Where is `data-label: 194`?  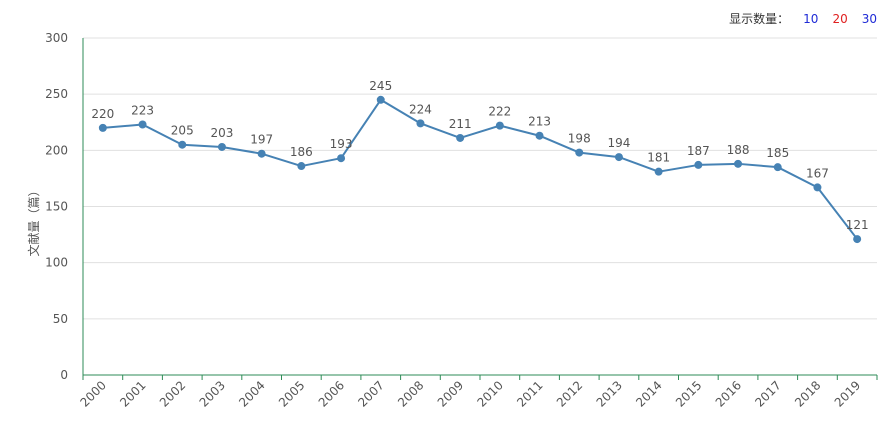 data-label: 194 is located at coordinates (618, 143).